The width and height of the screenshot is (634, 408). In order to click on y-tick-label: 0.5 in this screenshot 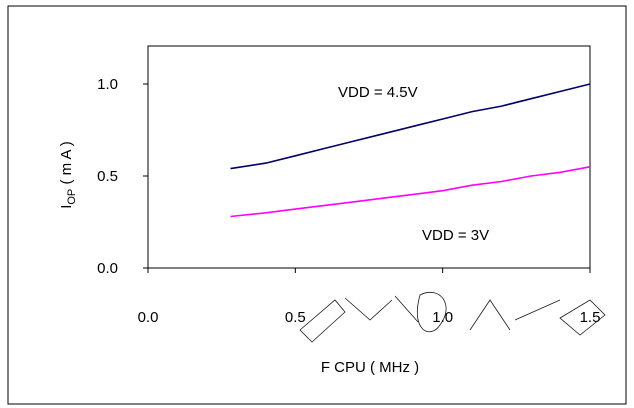, I will do `click(107, 176)`.